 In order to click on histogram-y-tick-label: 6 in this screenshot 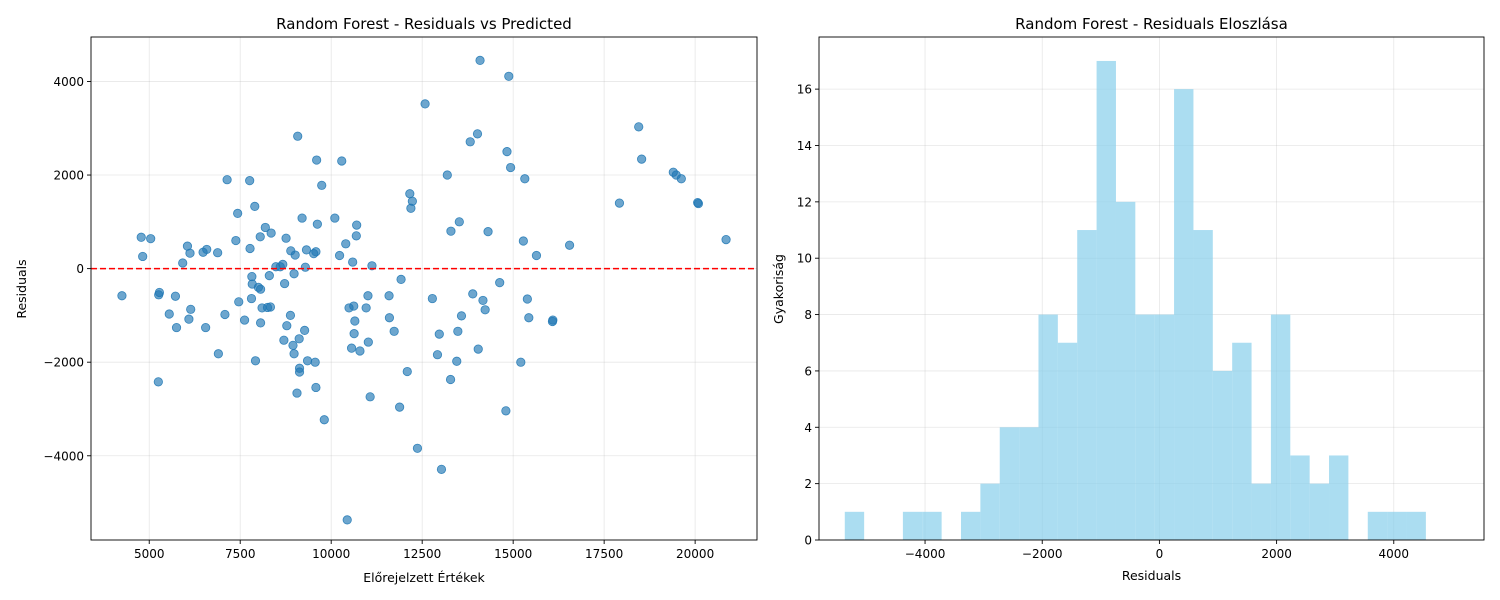, I will do `click(808, 371)`.